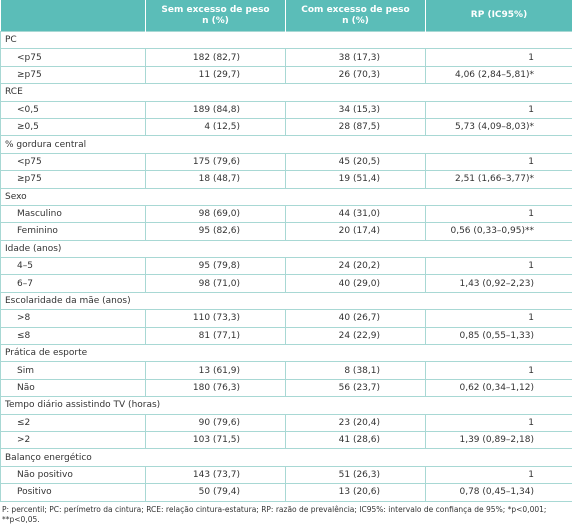 The height and width of the screenshot is (527, 572). I want to click on cell: 0,78 (0,45–1,34), so click(498, 492).